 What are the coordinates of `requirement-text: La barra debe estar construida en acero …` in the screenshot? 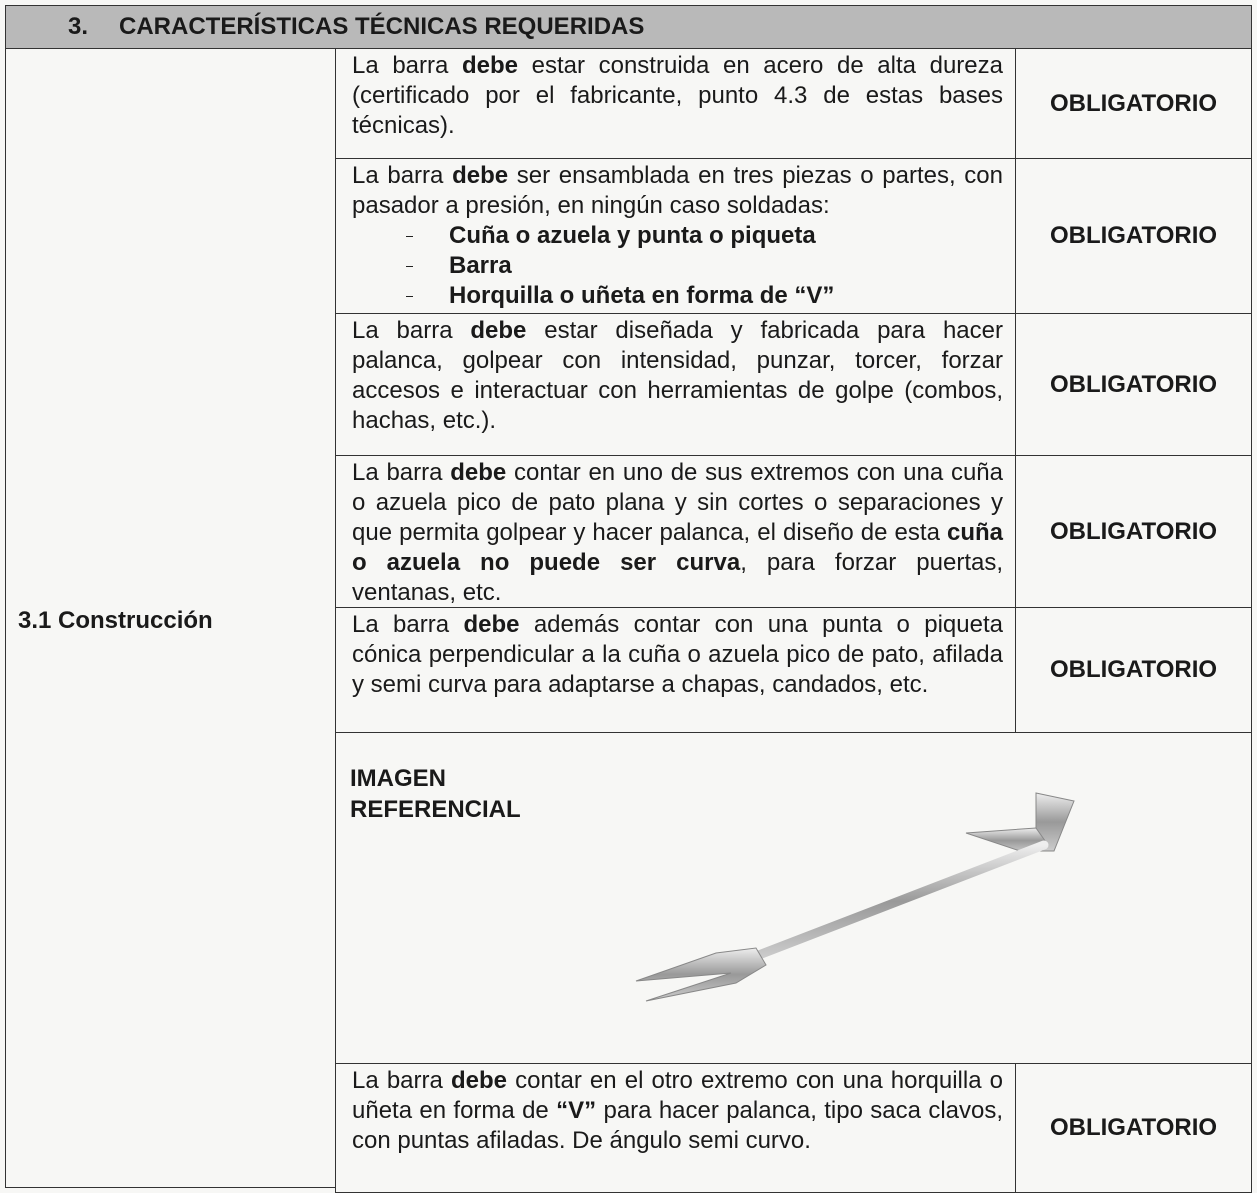 It's located at (675, 103).